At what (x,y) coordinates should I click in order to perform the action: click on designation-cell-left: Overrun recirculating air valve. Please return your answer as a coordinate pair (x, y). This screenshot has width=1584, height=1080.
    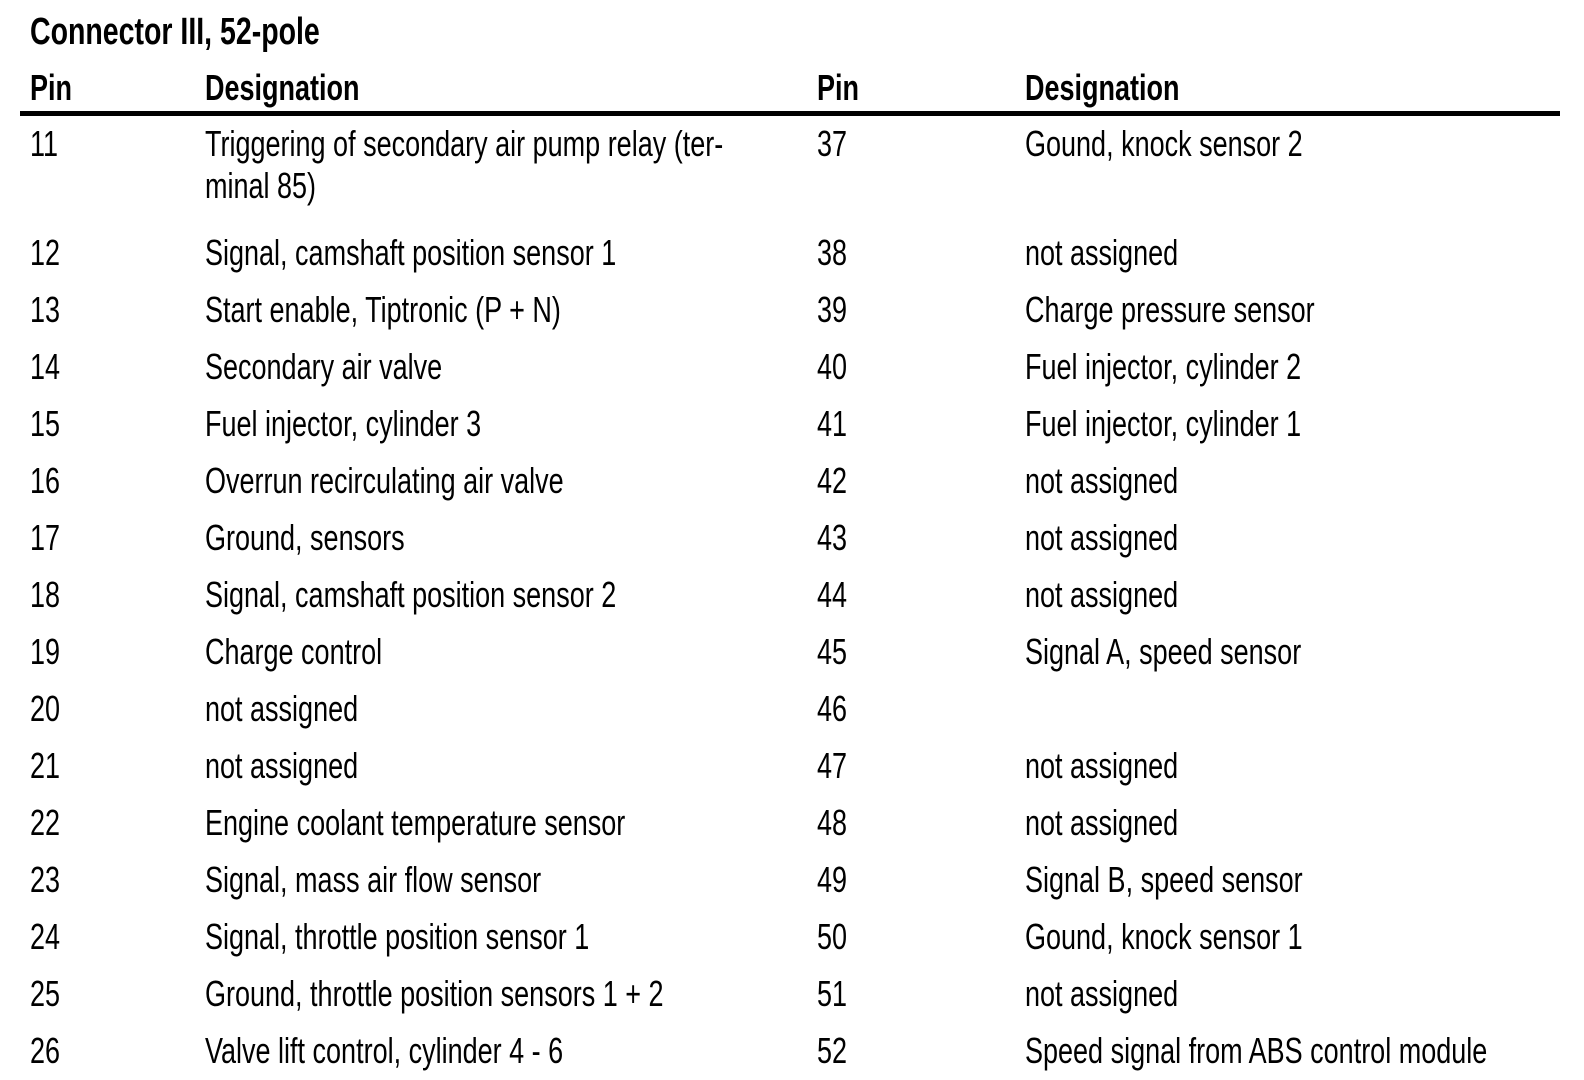
    Looking at the image, I should click on (384, 480).